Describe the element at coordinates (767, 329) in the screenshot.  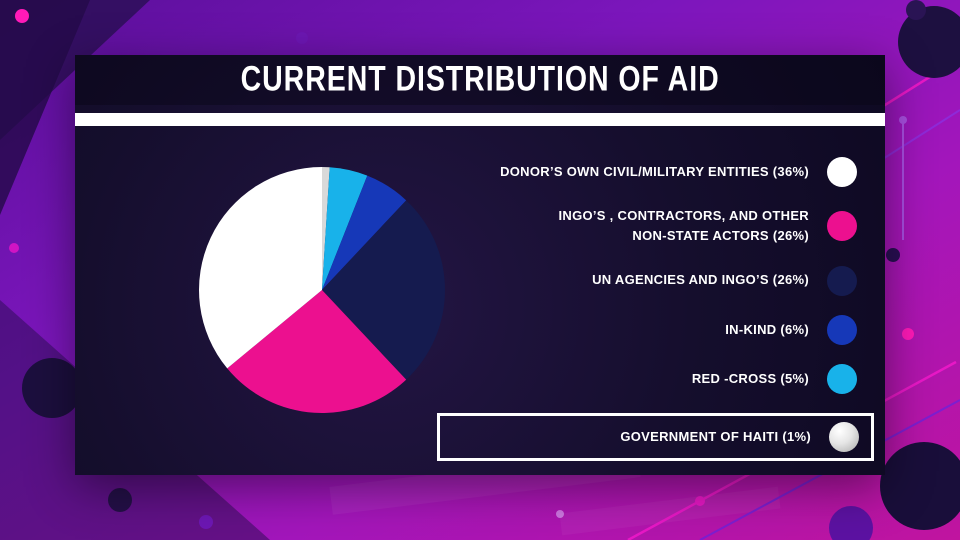
I see `legend-label: IN-KIND (6%)` at that location.